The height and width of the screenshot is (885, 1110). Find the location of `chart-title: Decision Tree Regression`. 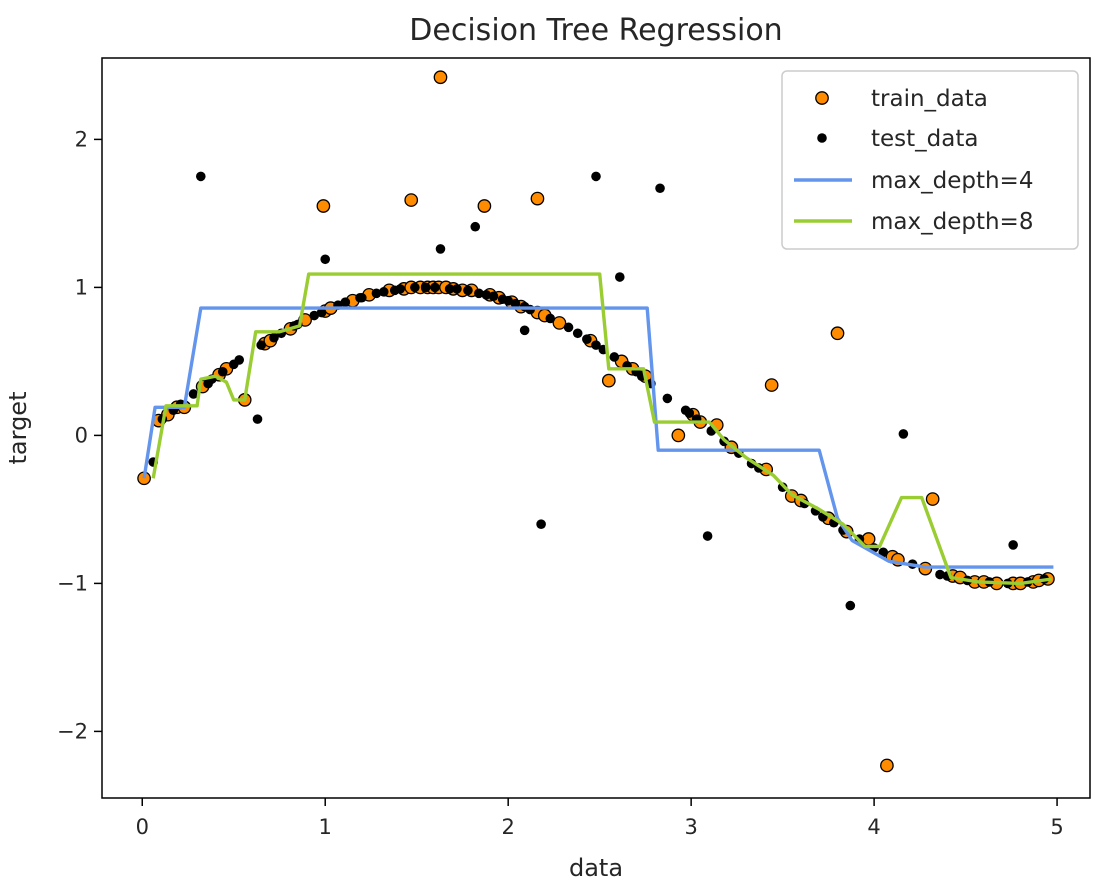

chart-title: Decision Tree Regression is located at coordinates (595, 30).